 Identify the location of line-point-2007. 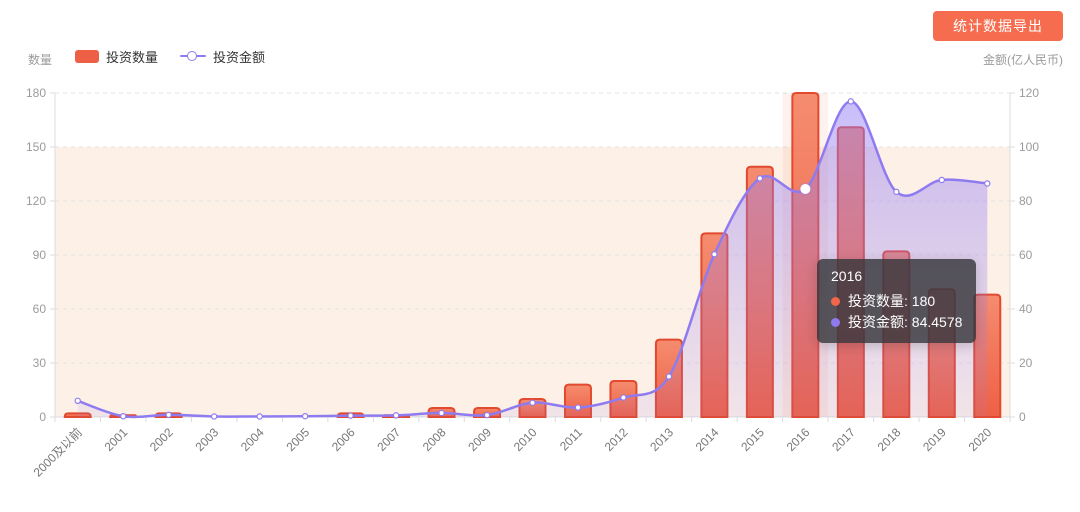
(396, 415).